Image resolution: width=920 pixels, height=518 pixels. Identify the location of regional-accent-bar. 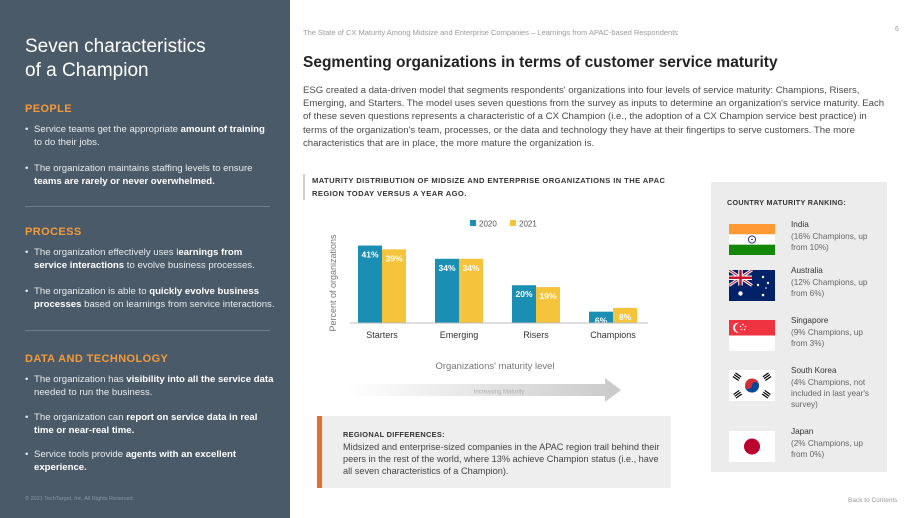
(319, 452).